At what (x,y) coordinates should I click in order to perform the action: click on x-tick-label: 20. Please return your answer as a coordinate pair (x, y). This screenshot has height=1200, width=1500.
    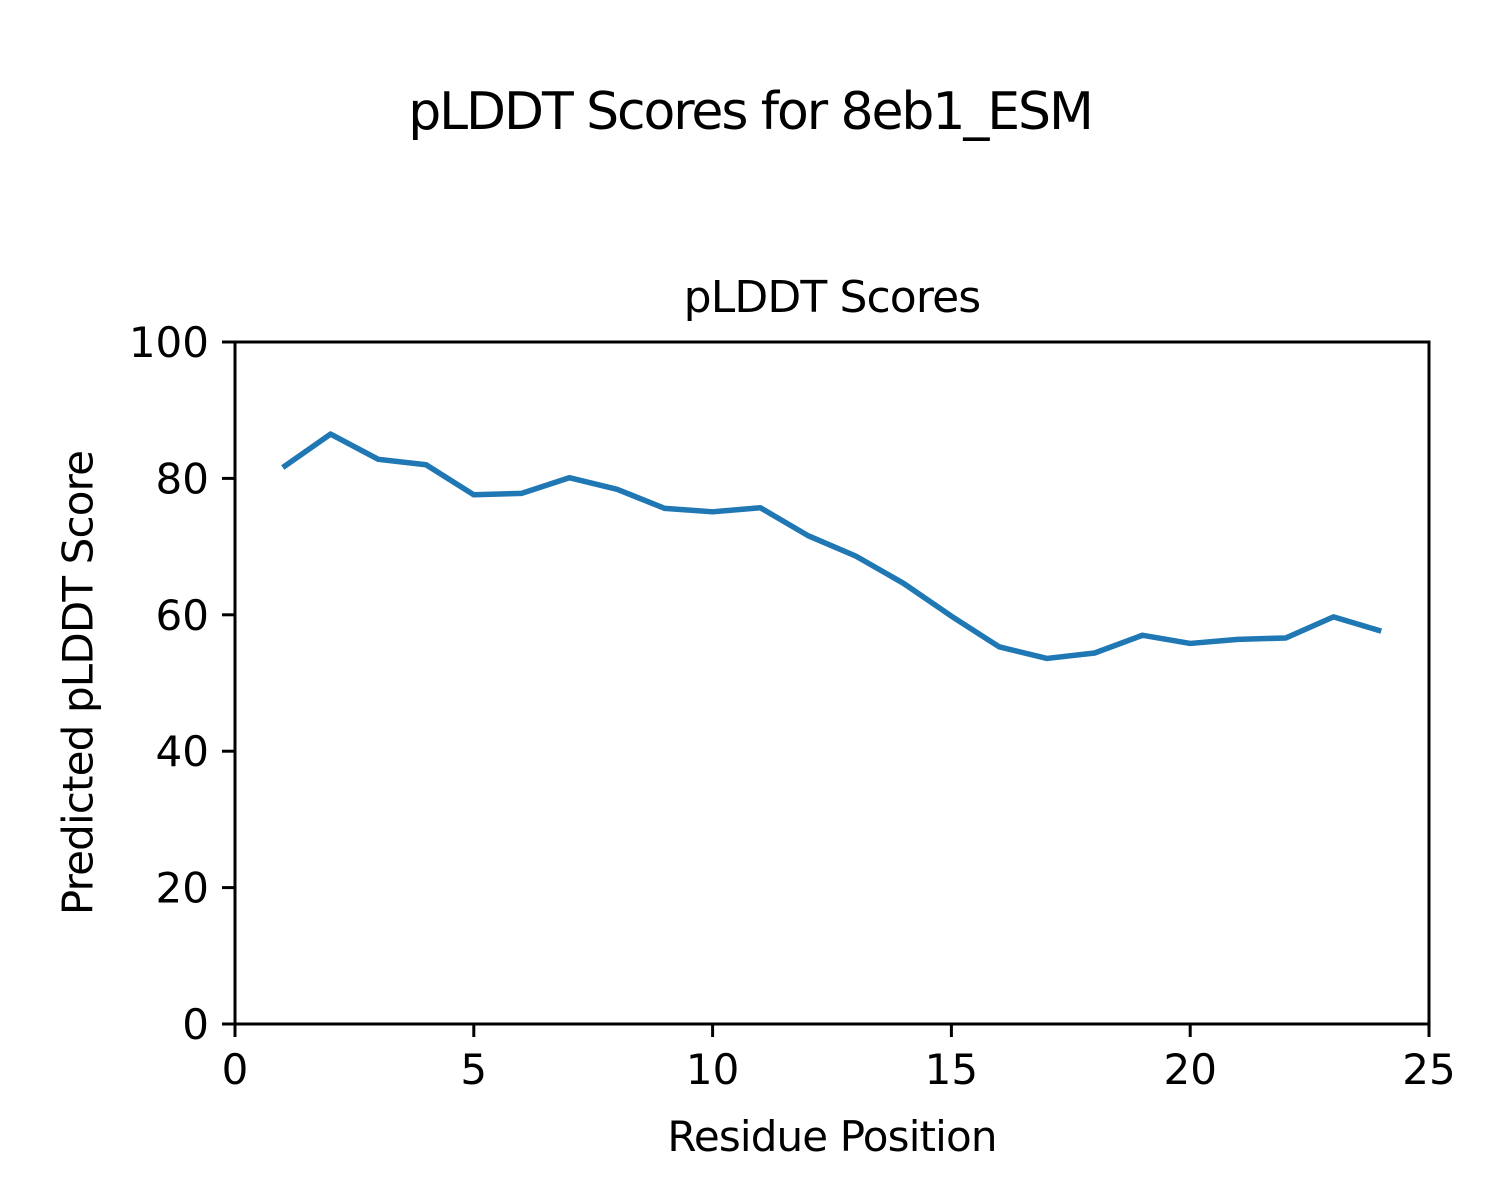
    Looking at the image, I should click on (1189, 1069).